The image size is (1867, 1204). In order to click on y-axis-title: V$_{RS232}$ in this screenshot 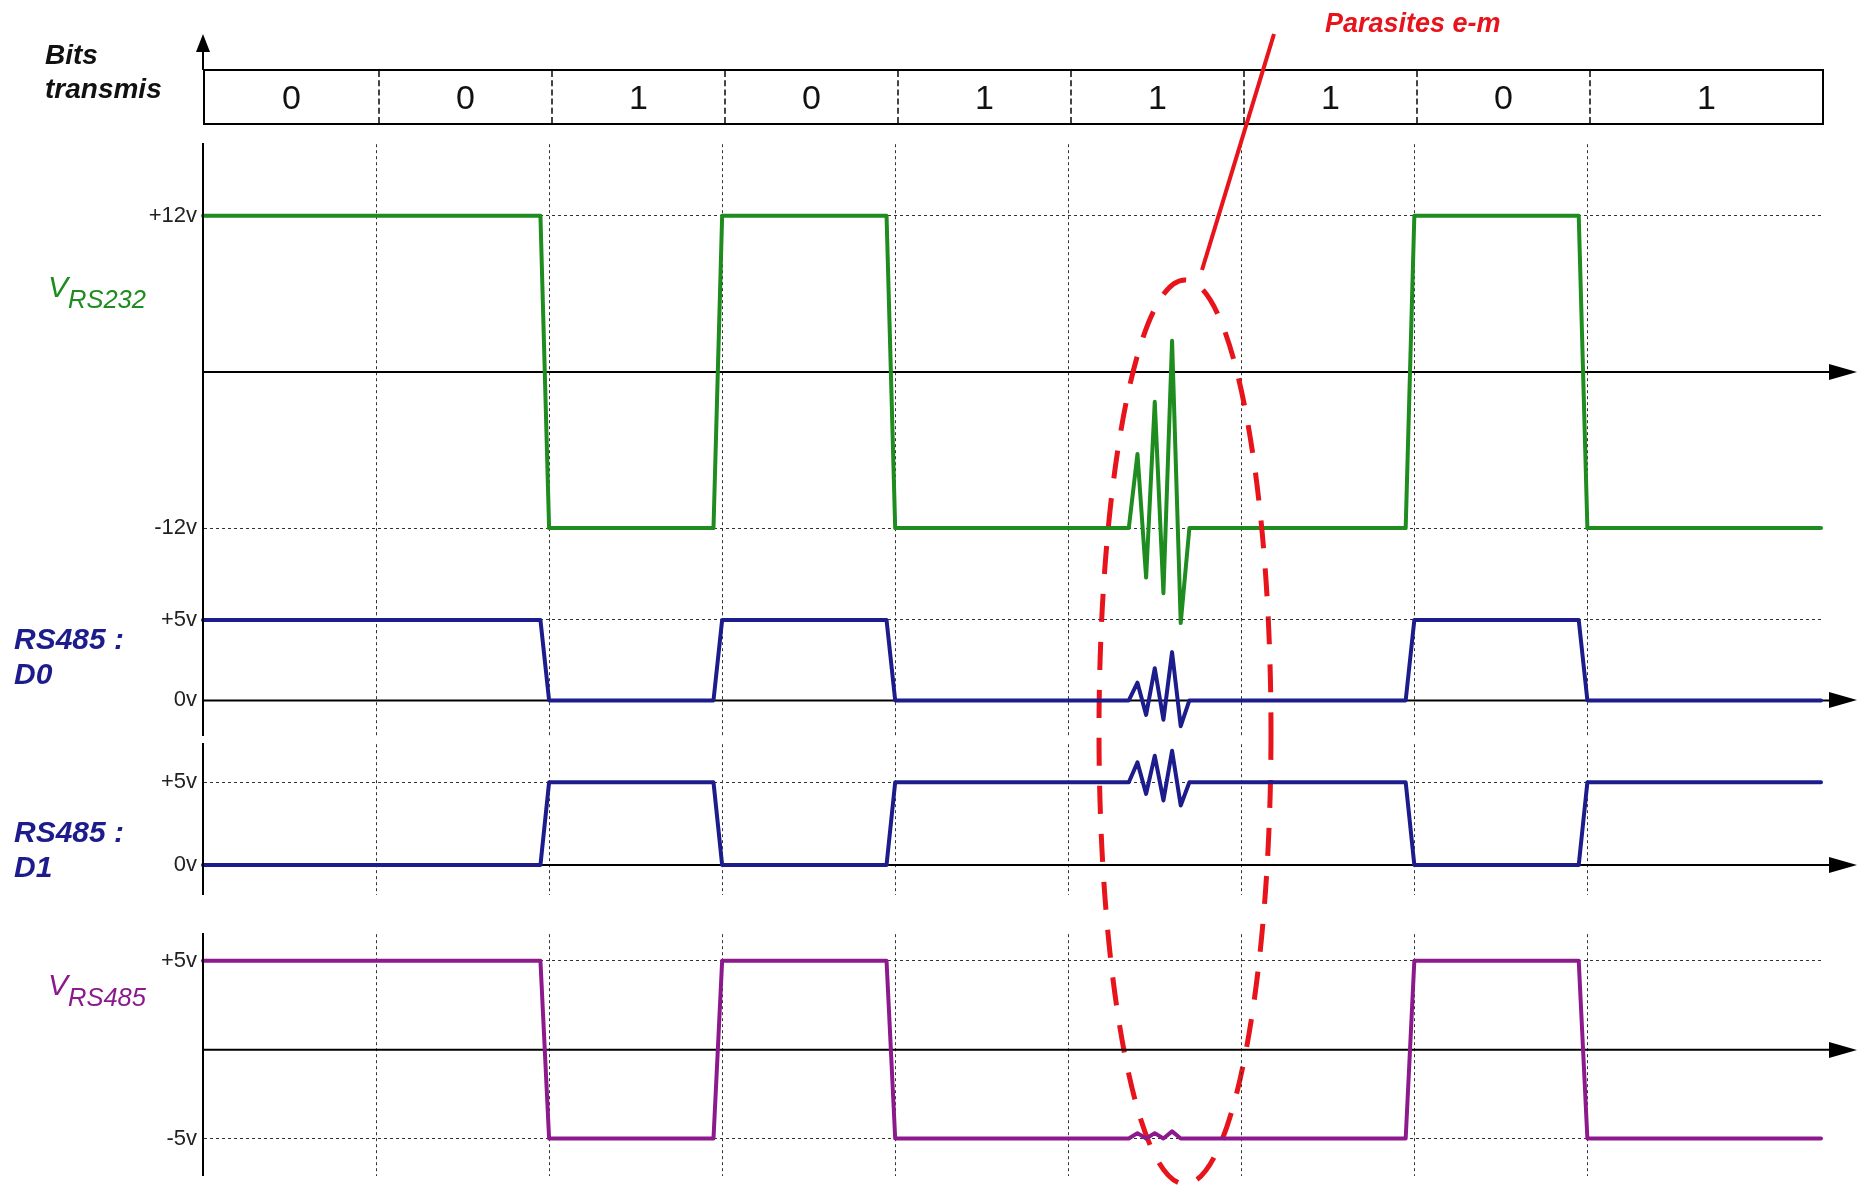, I will do `click(97, 292)`.